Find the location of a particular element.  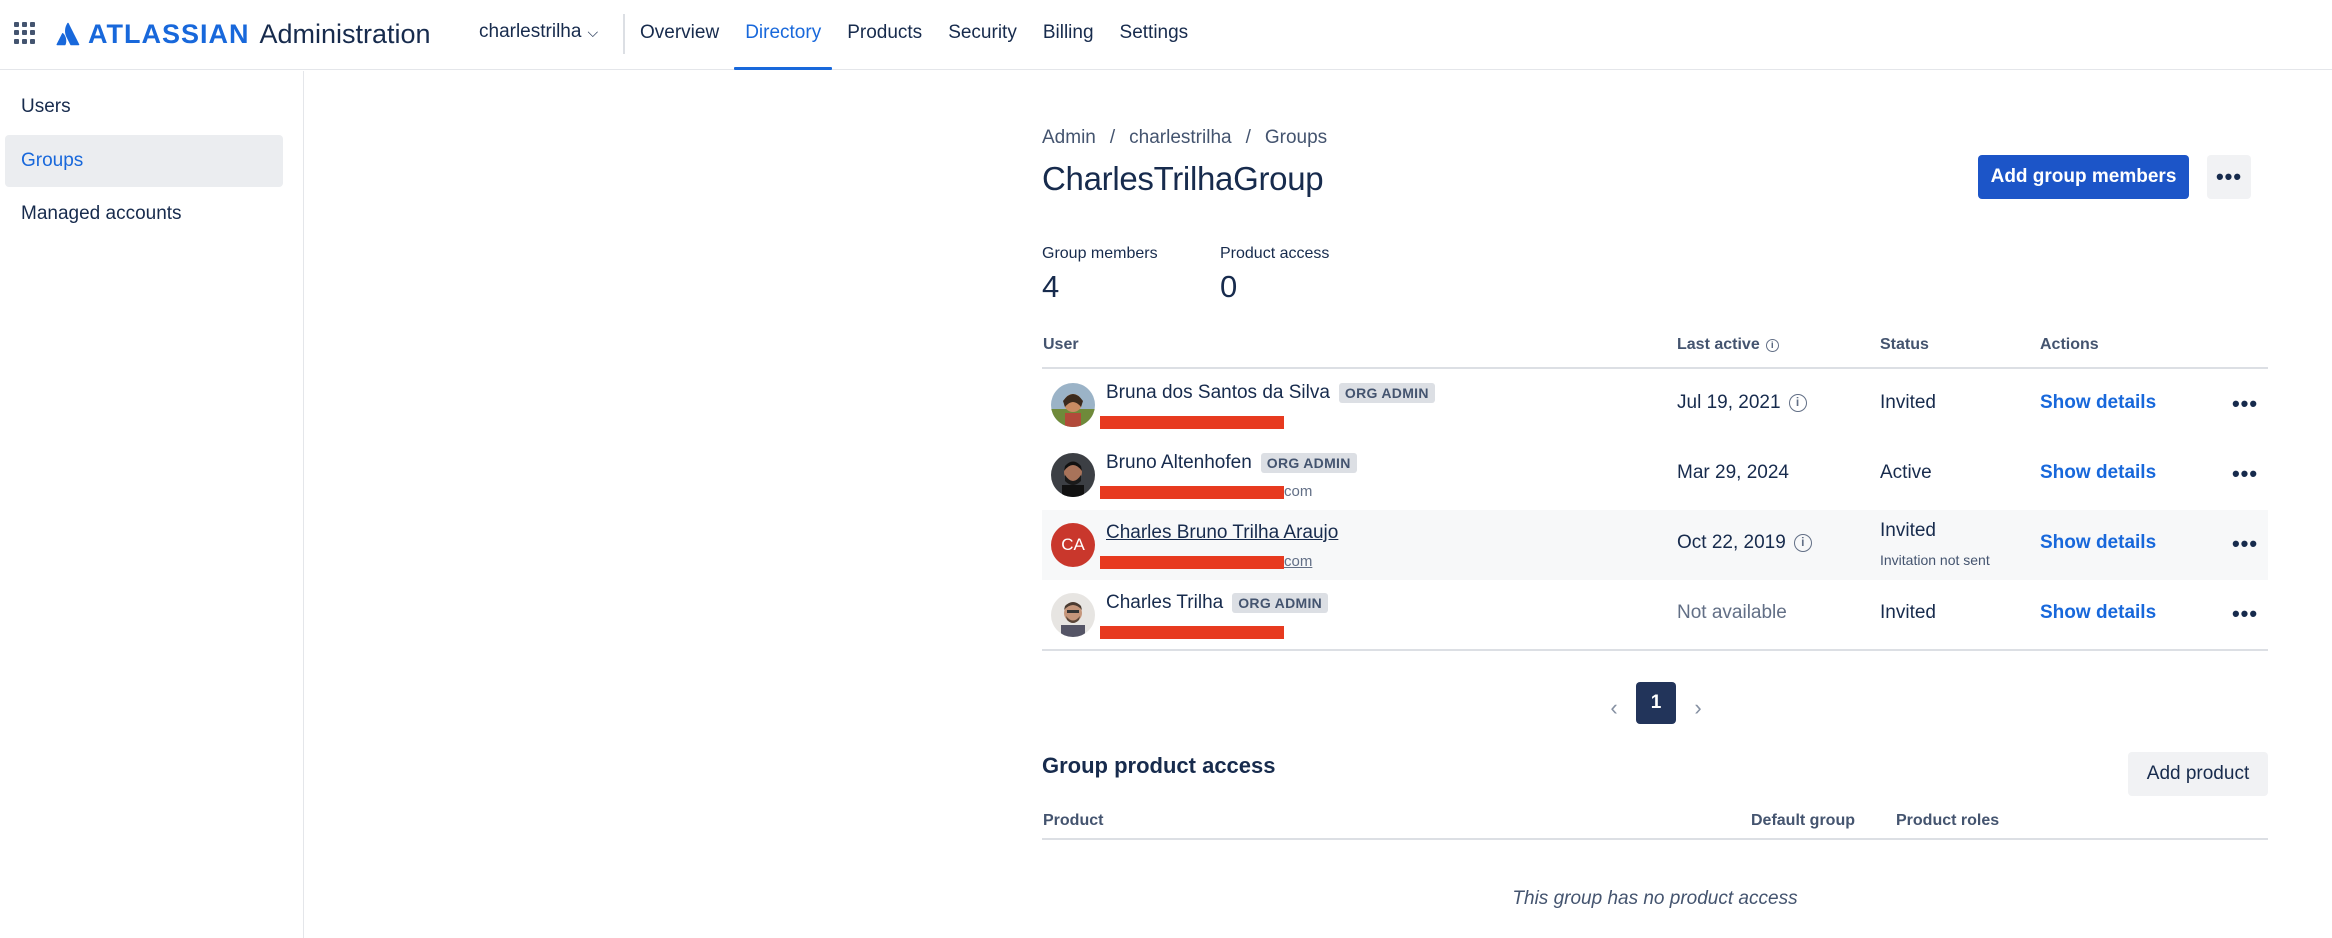

breadcrumb-admin: Admin is located at coordinates (1069, 137).